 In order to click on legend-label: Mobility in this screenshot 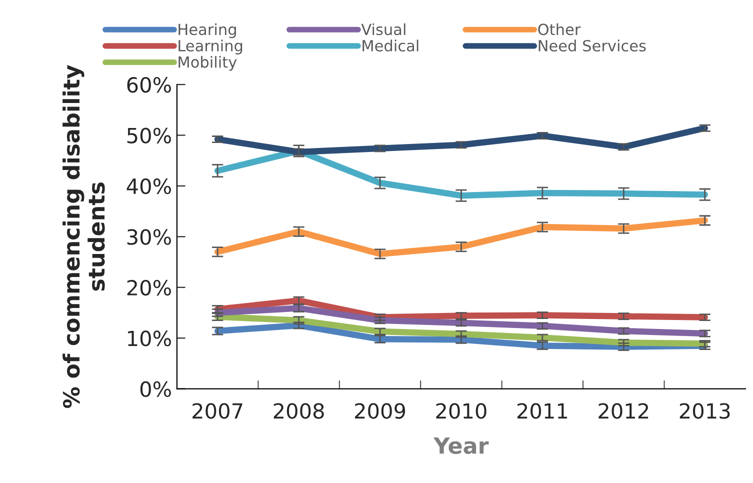, I will do `click(207, 63)`.